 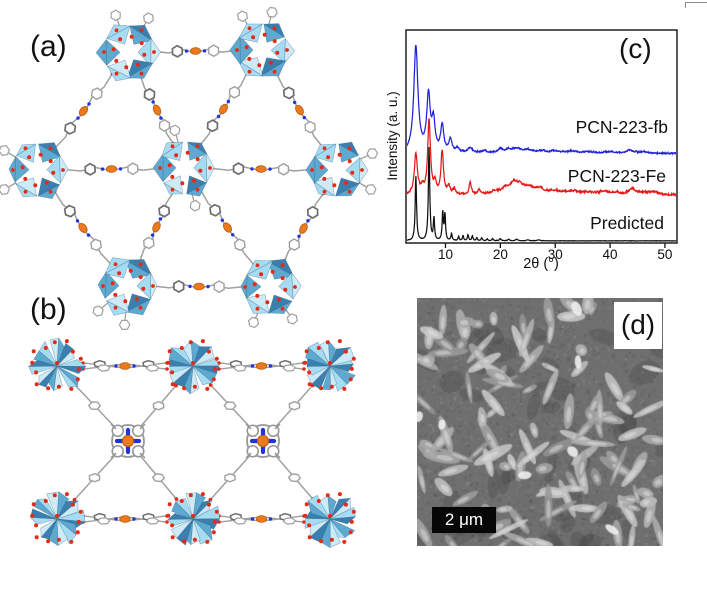 I want to click on series-label-pcn-223-fb: PCN-223-fb, so click(x=621, y=127).